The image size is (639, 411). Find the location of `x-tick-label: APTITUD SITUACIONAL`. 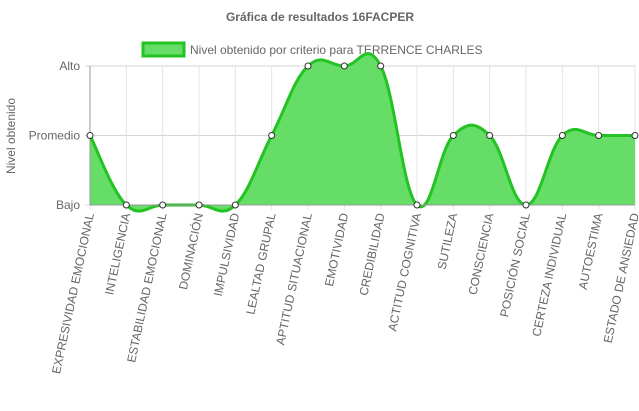

x-tick-label: APTITUD SITUACIONAL is located at coordinates (294, 278).